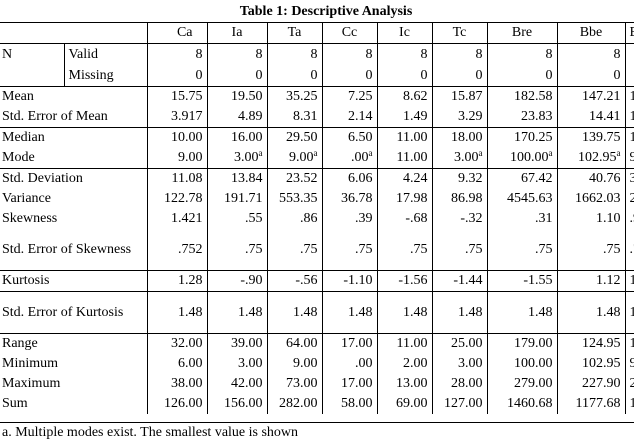 The height and width of the screenshot is (444, 634). What do you see at coordinates (459, 137) in the screenshot?
I see `table-cell: 18.00` at bounding box center [459, 137].